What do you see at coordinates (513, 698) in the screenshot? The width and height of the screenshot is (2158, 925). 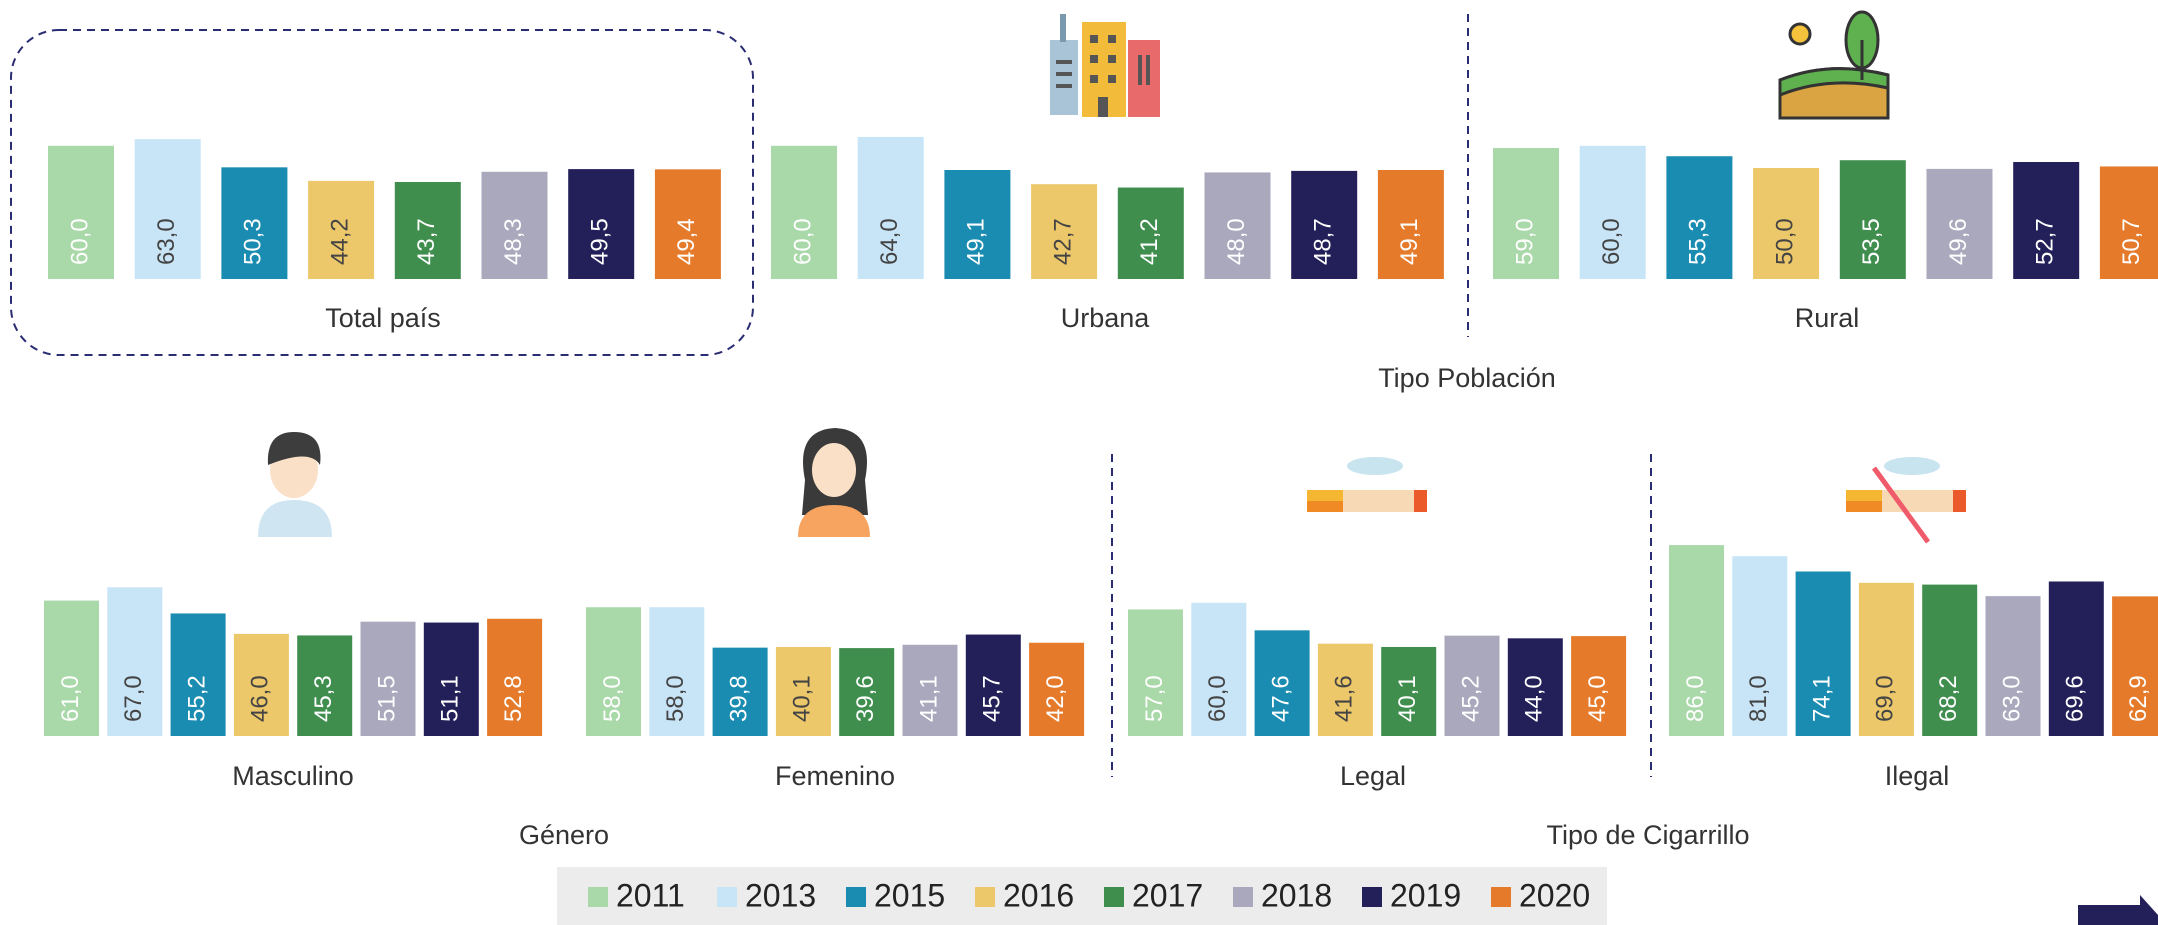 I see `value-label: 52,8` at bounding box center [513, 698].